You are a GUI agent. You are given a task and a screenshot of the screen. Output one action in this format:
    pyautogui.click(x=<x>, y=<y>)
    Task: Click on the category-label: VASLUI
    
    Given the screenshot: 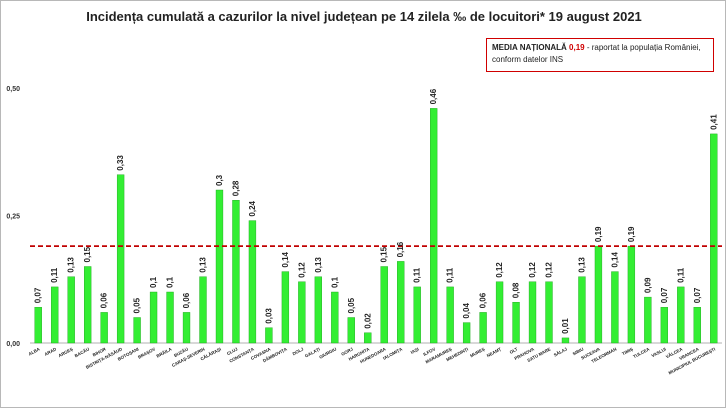 What is the action you would take?
    pyautogui.click(x=659, y=352)
    